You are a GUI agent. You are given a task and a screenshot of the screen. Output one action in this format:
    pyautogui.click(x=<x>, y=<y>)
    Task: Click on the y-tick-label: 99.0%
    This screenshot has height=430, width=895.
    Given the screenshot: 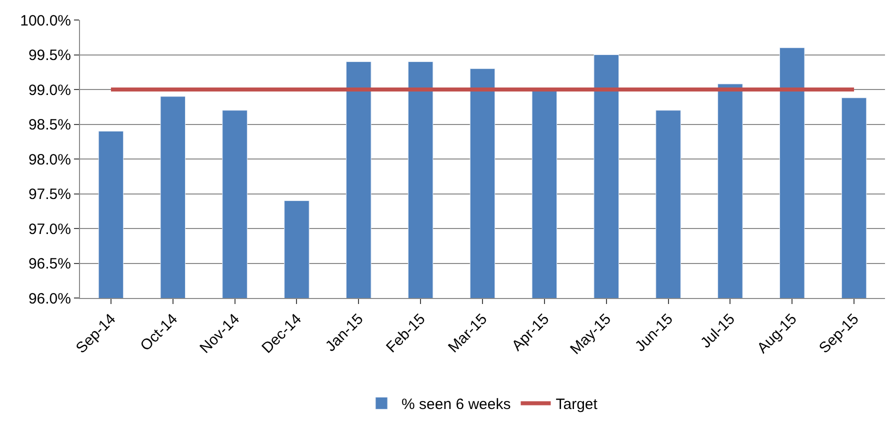 What is the action you would take?
    pyautogui.click(x=49, y=90)
    